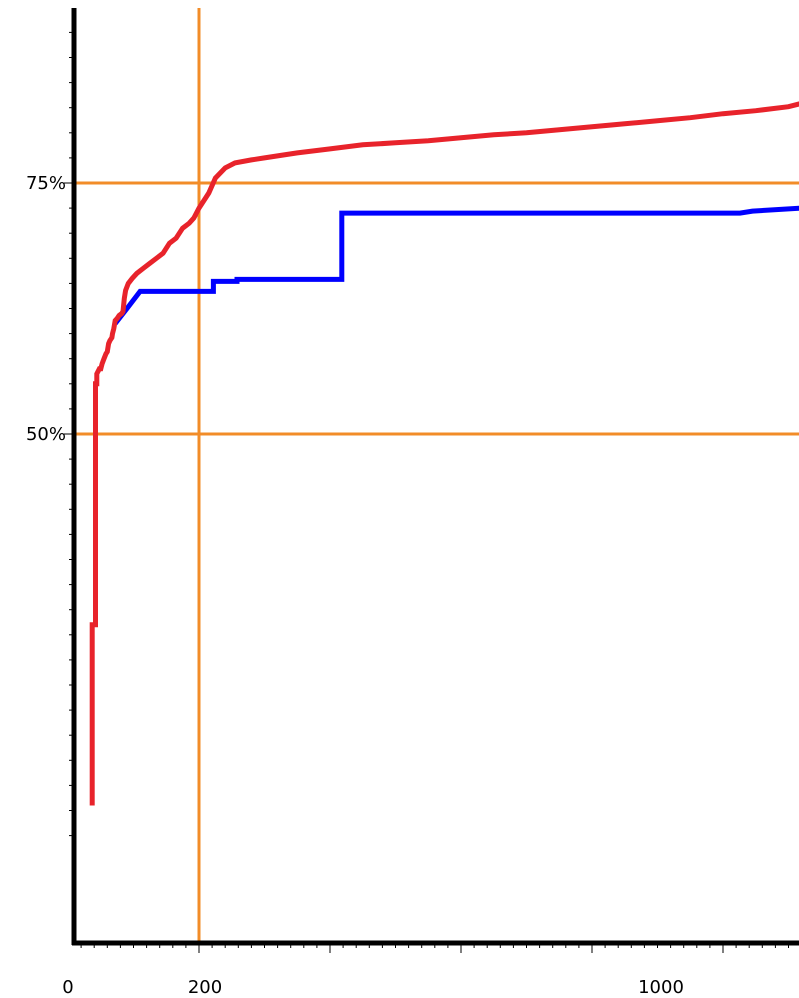 The height and width of the screenshot is (998, 799). What do you see at coordinates (661, 987) in the screenshot?
I see `x-tick-label-1000: 1000` at bounding box center [661, 987].